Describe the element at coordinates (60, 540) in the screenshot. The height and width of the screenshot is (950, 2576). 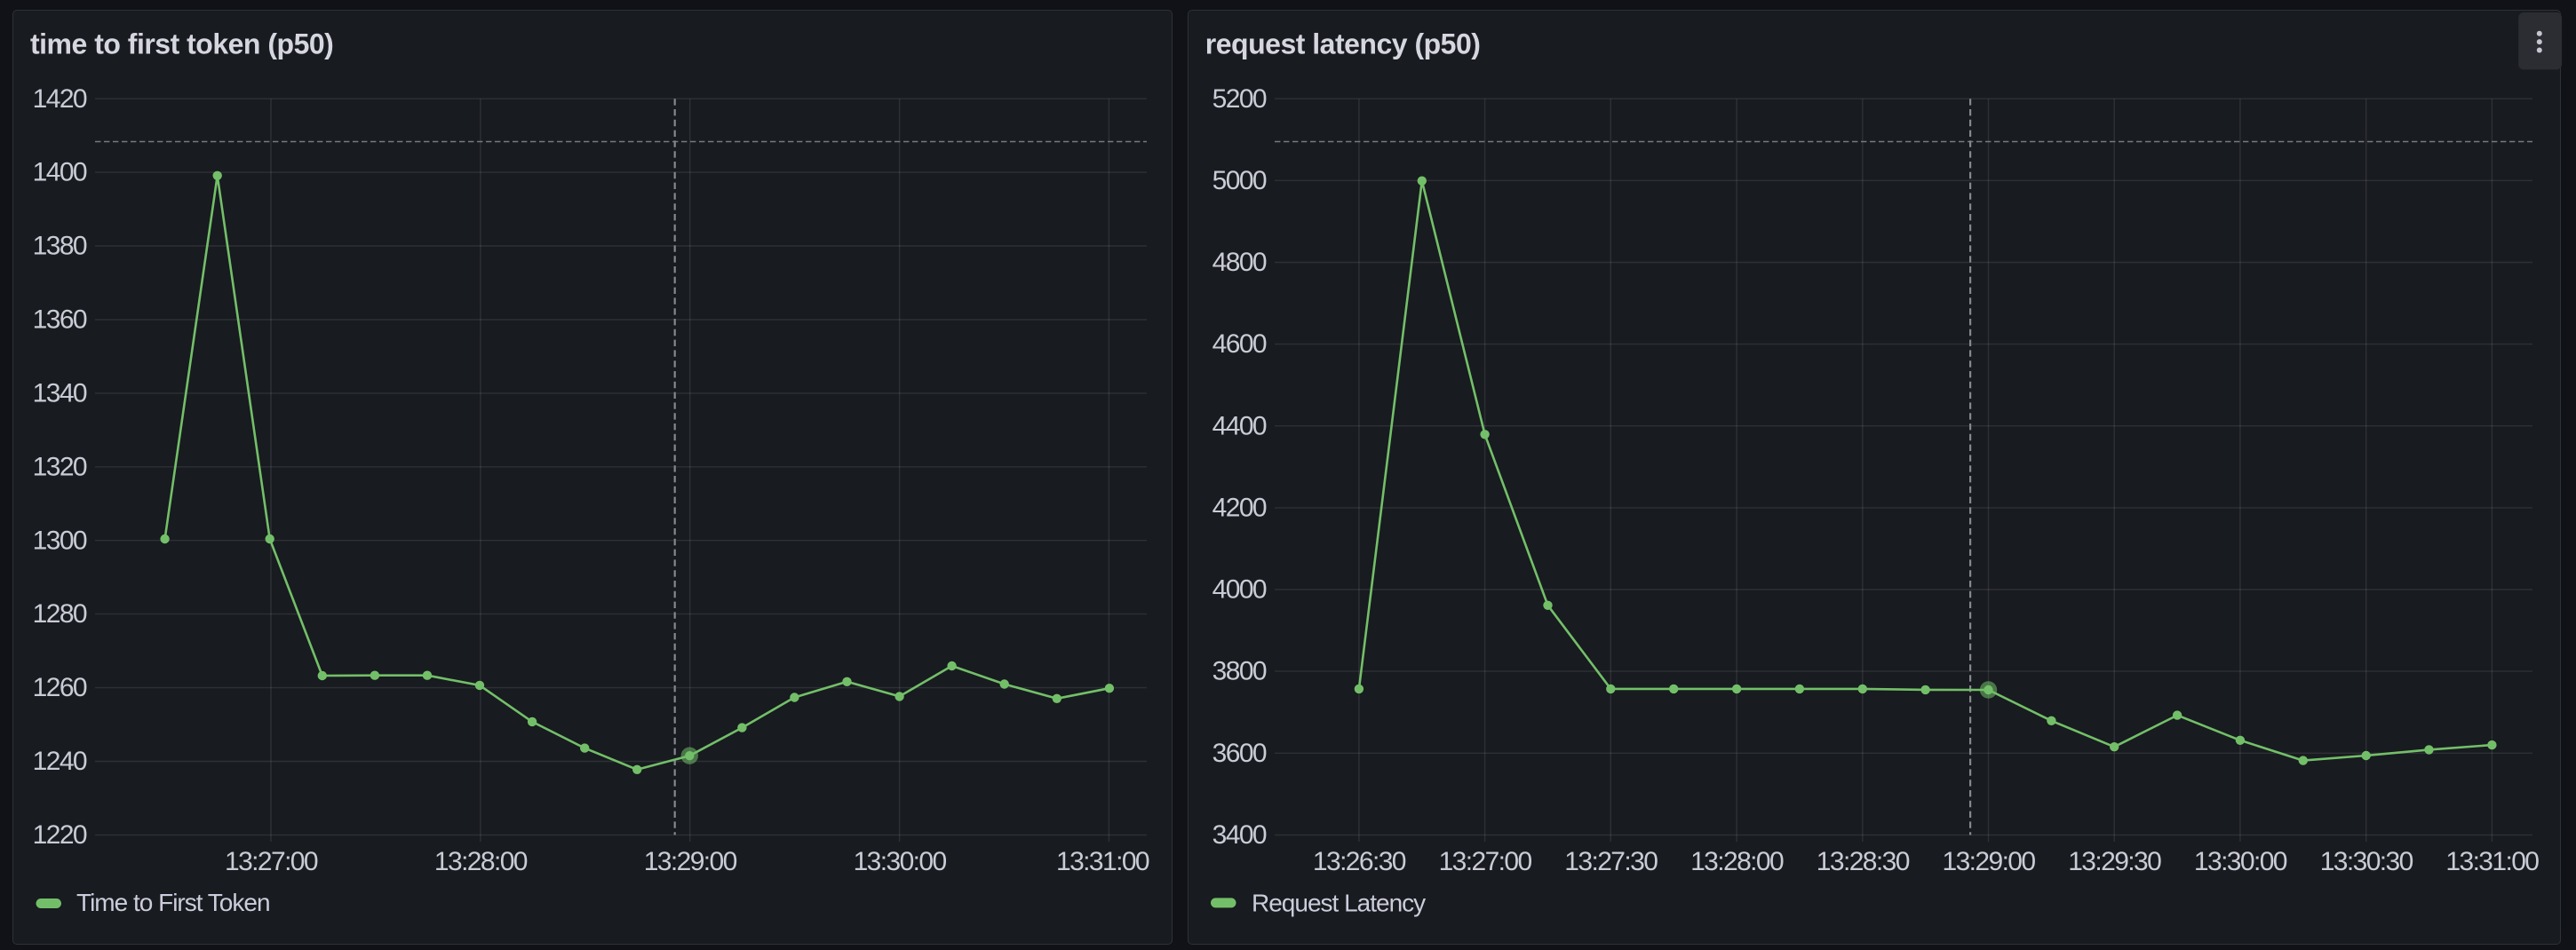
I see `svg-text: 1300` at that location.